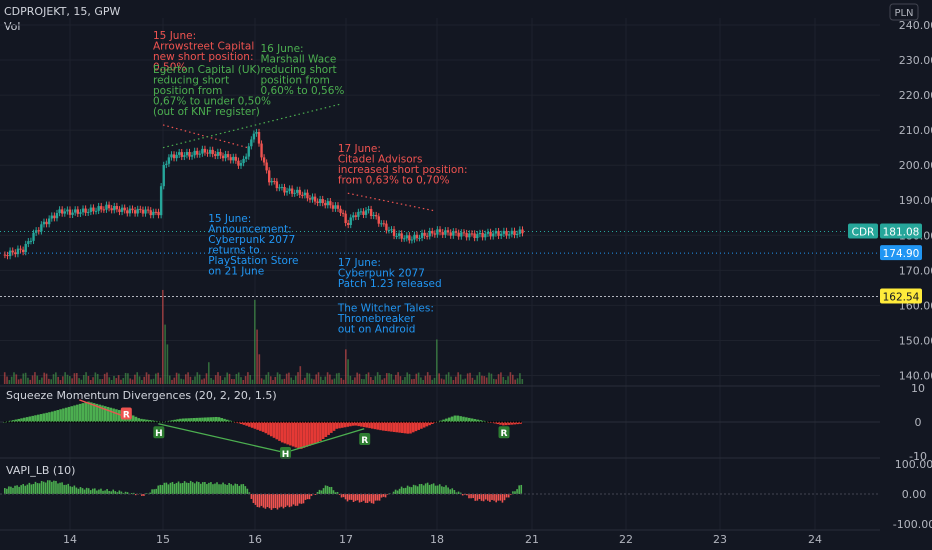 The image size is (932, 550). I want to click on divergence-badge-label: H, so click(159, 434).